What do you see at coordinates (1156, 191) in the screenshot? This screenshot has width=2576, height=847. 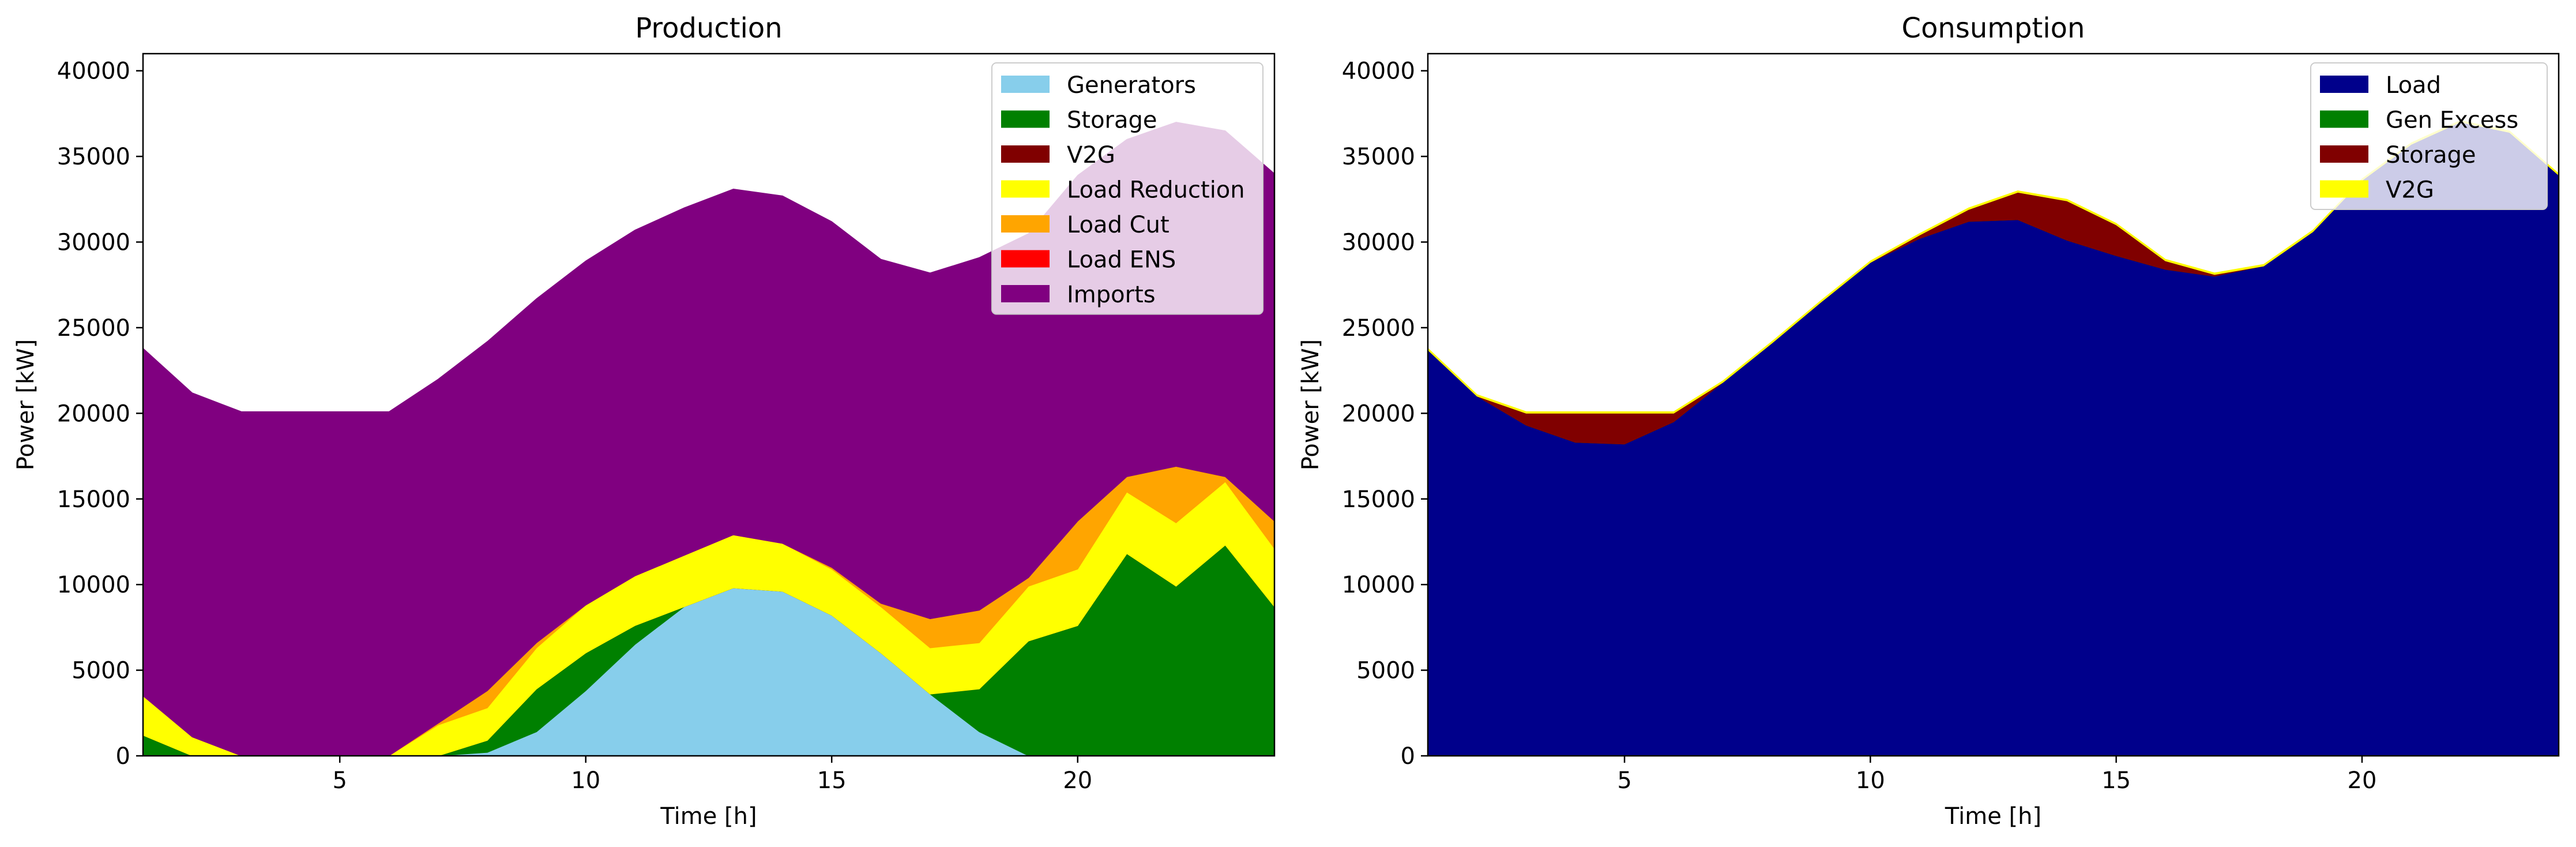 I see `legend-label-load-reduction: Load Reduction` at bounding box center [1156, 191].